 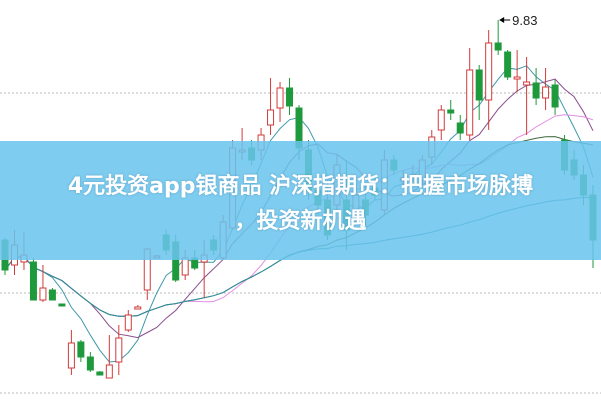 What do you see at coordinates (300, 221) in the screenshot?
I see `article-title-line-2: ，投资新机遇` at bounding box center [300, 221].